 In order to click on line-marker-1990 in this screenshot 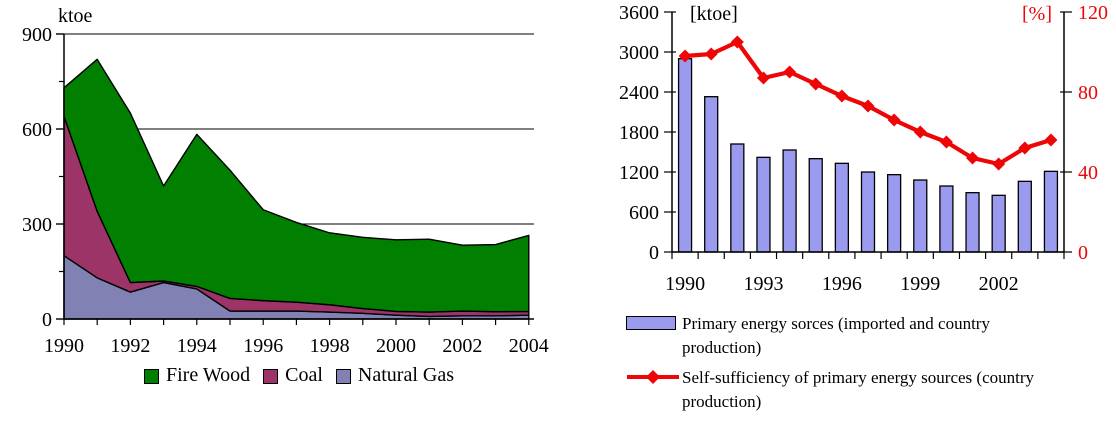, I will do `click(685, 56)`.